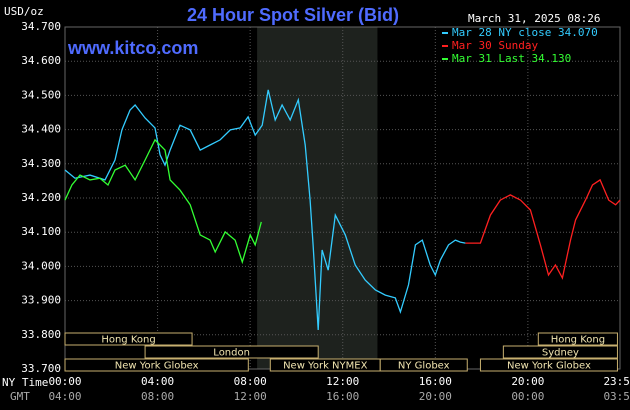  Describe the element at coordinates (41, 60) in the screenshot. I see `y-tick-label: 34.600` at that location.